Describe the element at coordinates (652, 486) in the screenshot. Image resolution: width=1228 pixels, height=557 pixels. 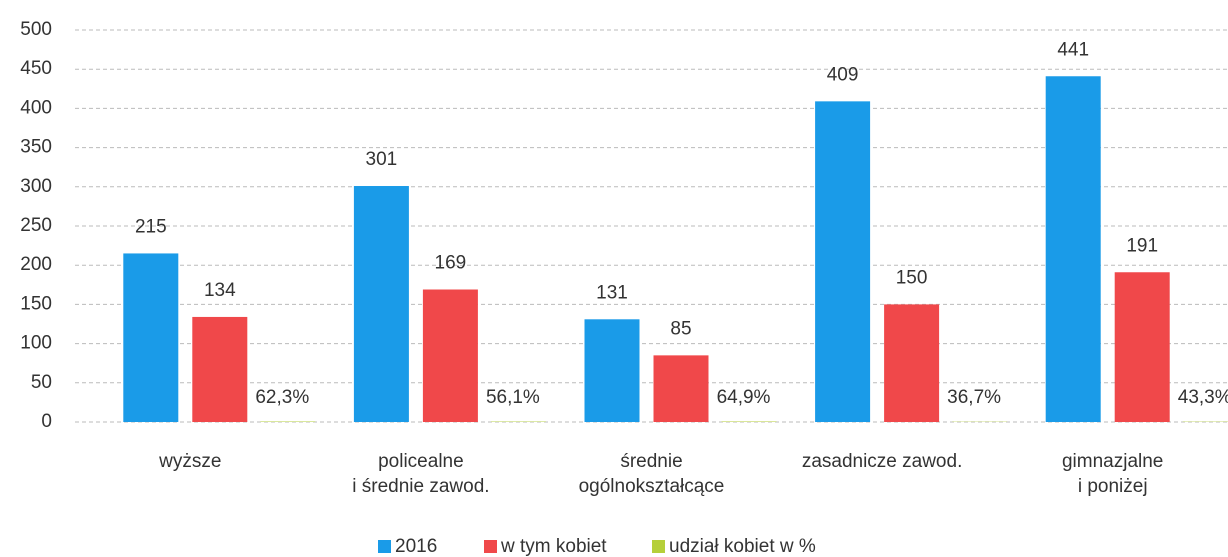
I see `x-tick-label: ogólnokształcące` at that location.